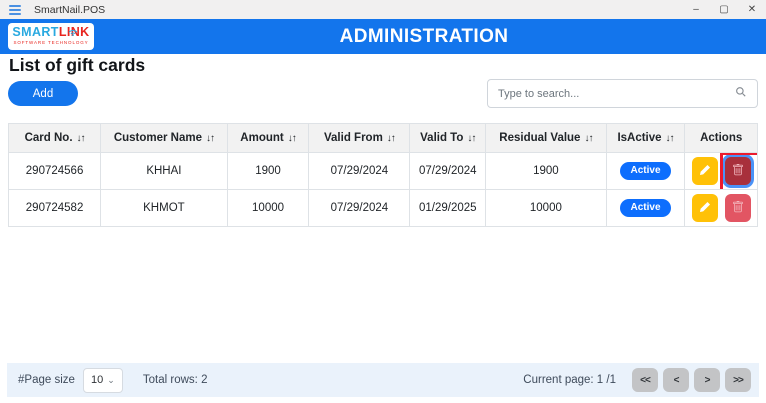 Image resolution: width=766 pixels, height=403 pixels. What do you see at coordinates (696, 9) in the screenshot?
I see `minimize-icon: –` at bounding box center [696, 9].